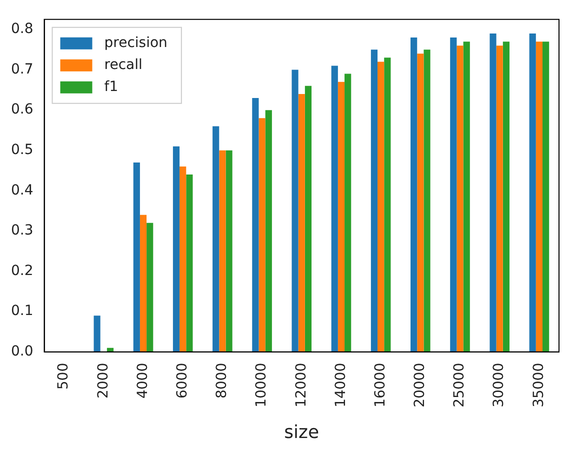 The width and height of the screenshot is (571, 456). I want to click on x-tick-label: 25000, so click(460, 385).